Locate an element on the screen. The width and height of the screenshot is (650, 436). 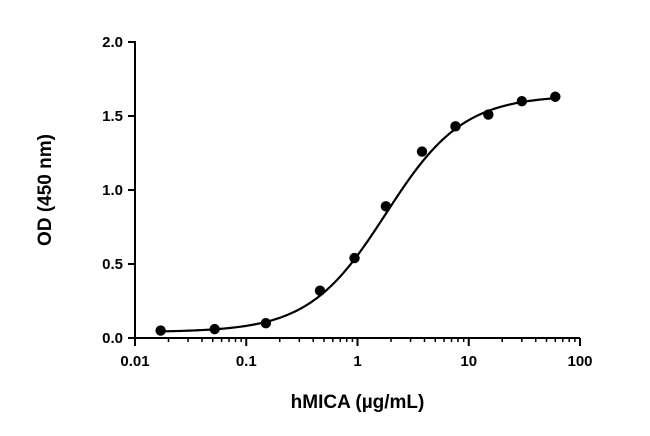
x-tick-label: 0.01 is located at coordinates (134, 361).